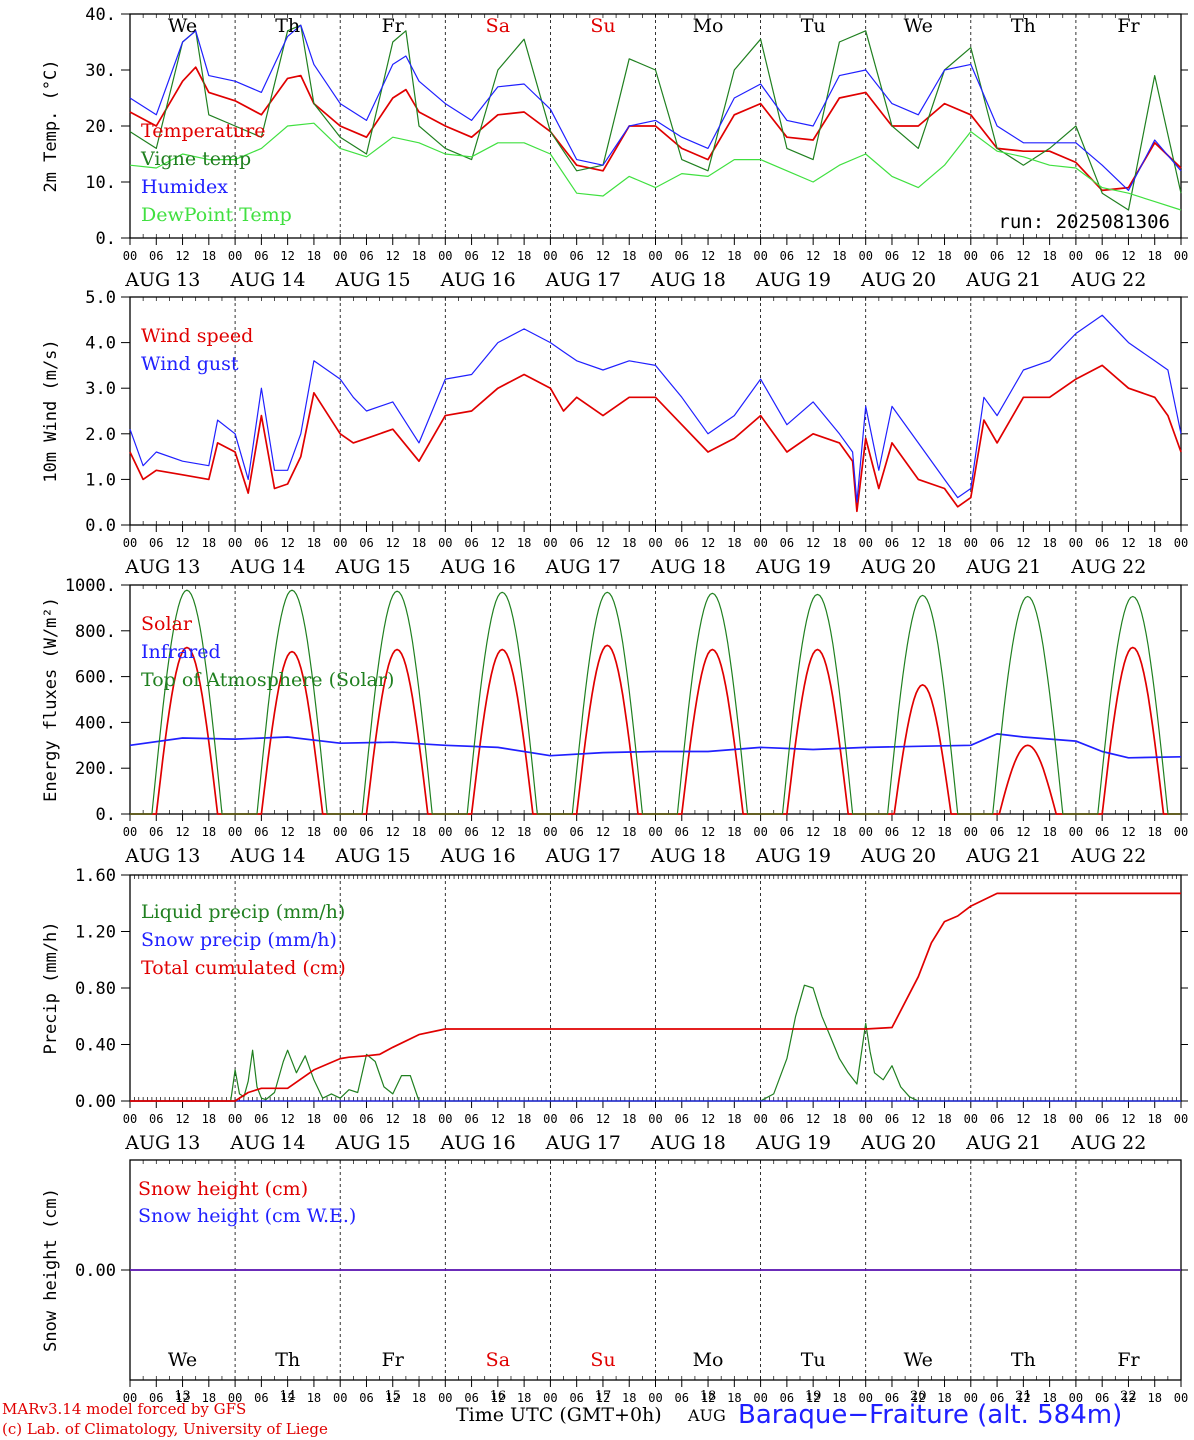  Describe the element at coordinates (930, 1415) in the screenshot. I see `site-title: Baraque−Fraiture (alt. 584m)` at that location.